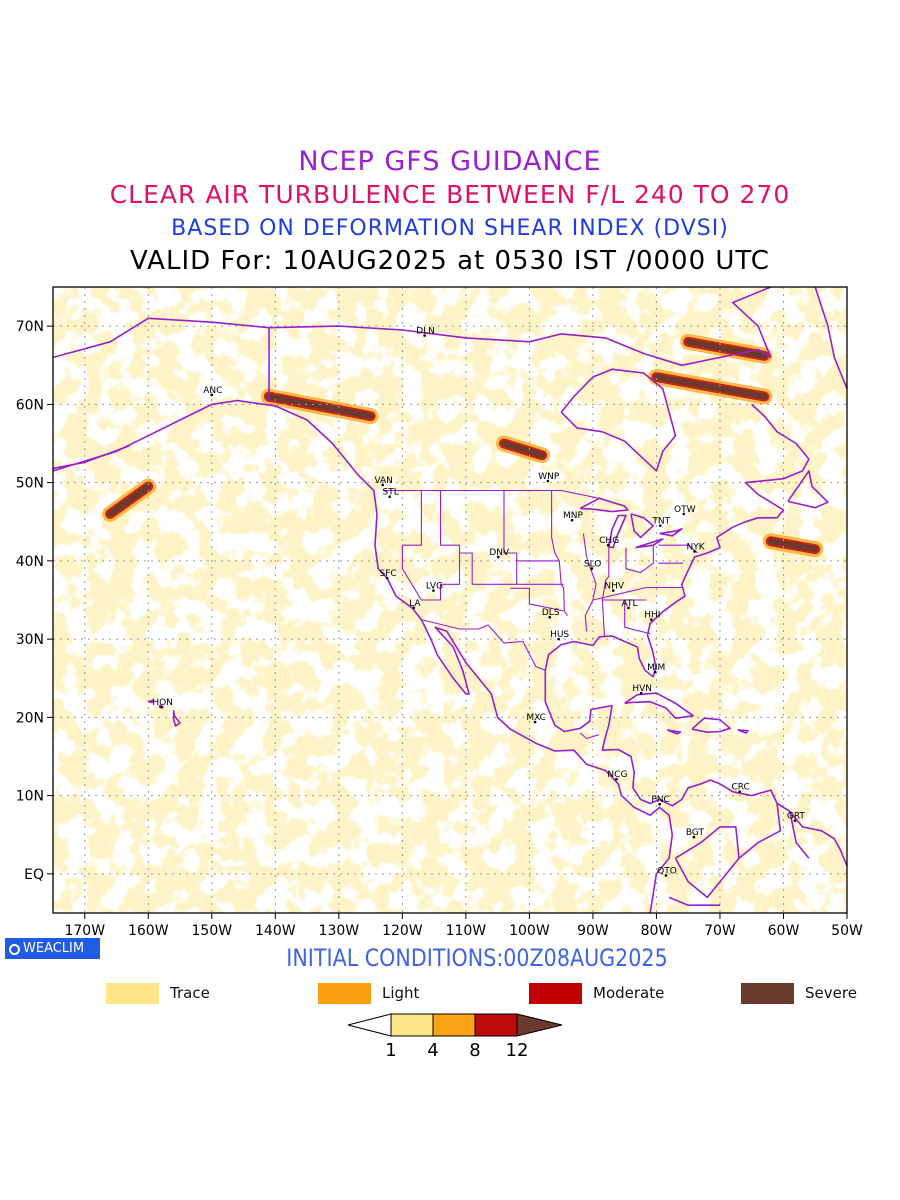 Image resolution: width=900 pixels, height=1200 pixels. What do you see at coordinates (434, 587) in the screenshot?
I see `station-label: LVG` at bounding box center [434, 587].